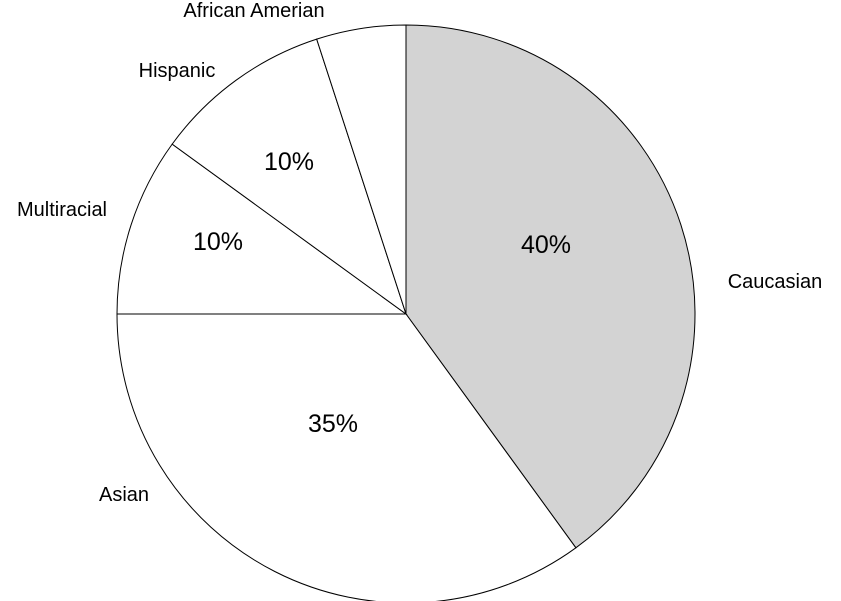 The width and height of the screenshot is (841, 601). What do you see at coordinates (253, 11) in the screenshot?
I see `category-label-african-amerian: African Amerian` at bounding box center [253, 11].